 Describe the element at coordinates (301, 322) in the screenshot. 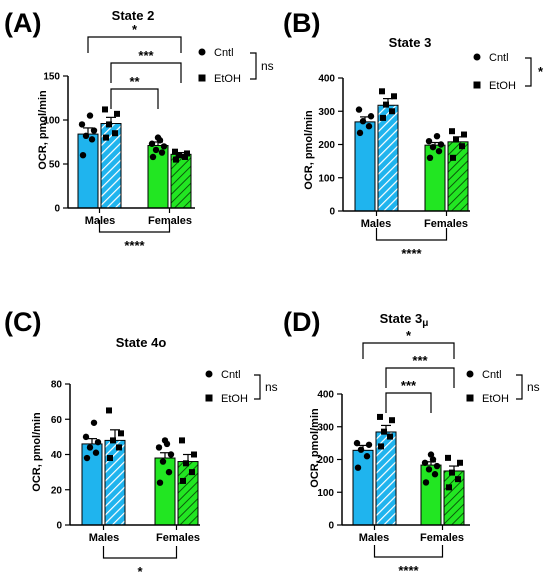

I see `panel-letter: (D)` at that location.